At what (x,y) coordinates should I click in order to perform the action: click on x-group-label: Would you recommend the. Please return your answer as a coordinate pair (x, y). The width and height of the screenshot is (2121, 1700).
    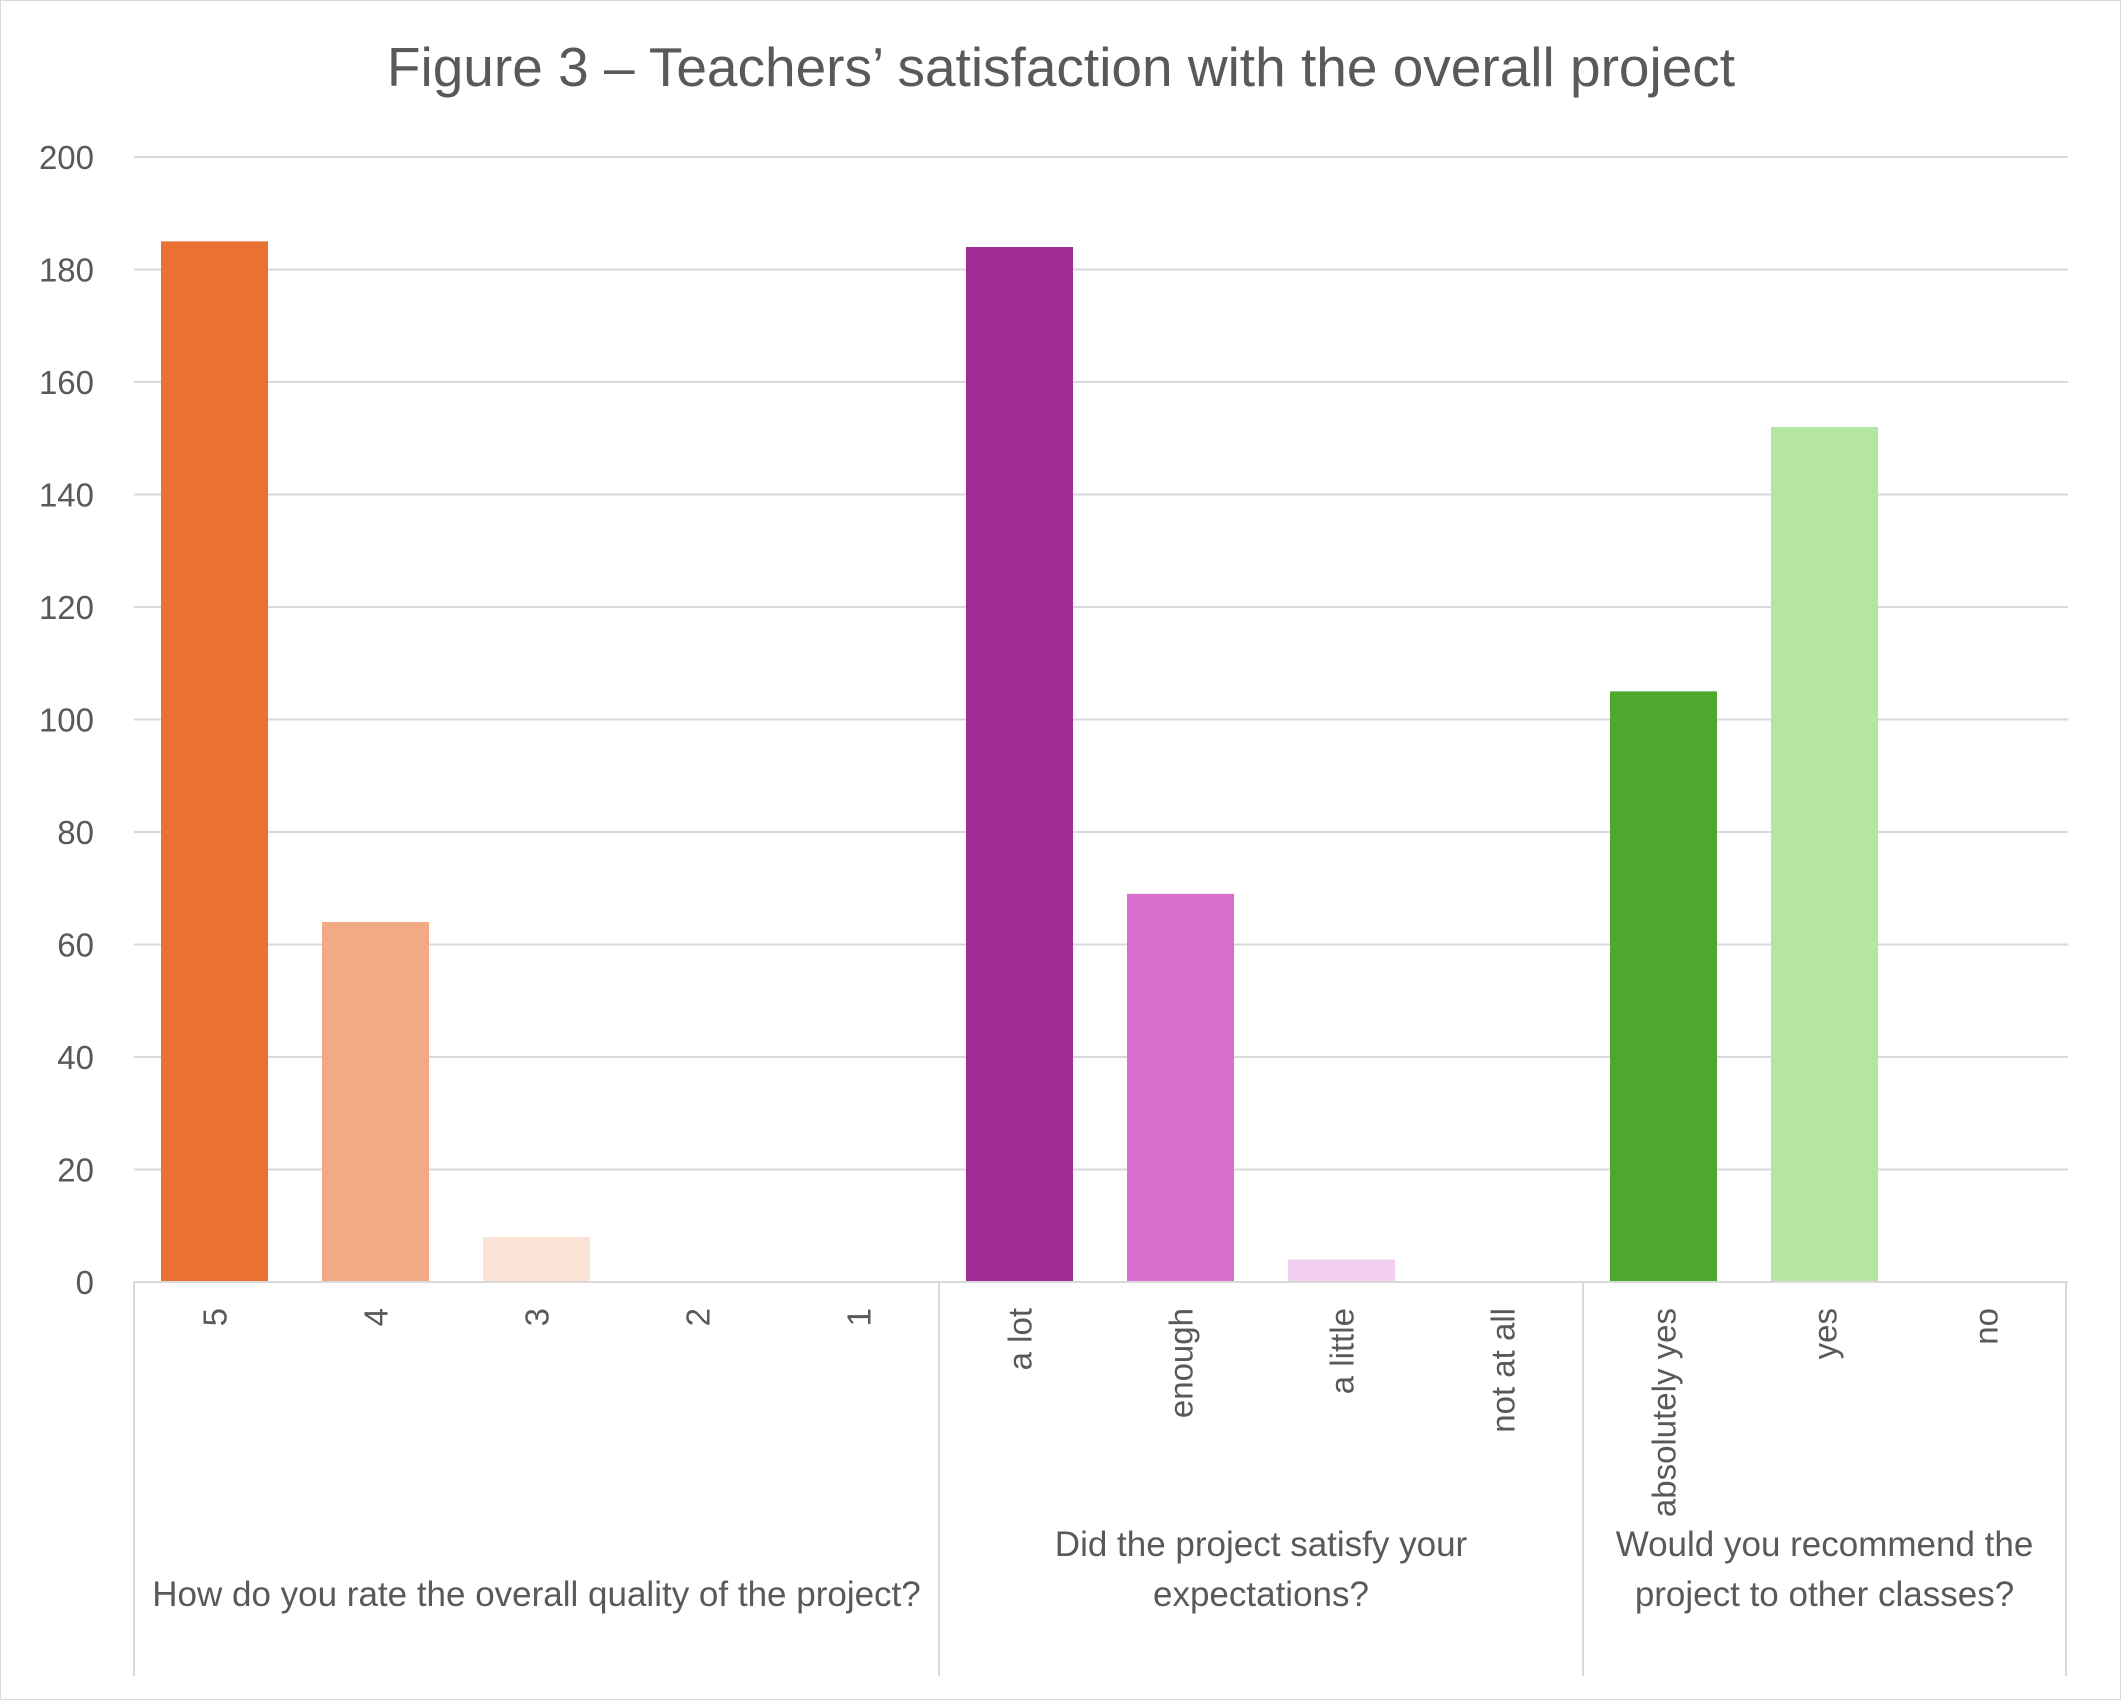
    Looking at the image, I should click on (1825, 1544).